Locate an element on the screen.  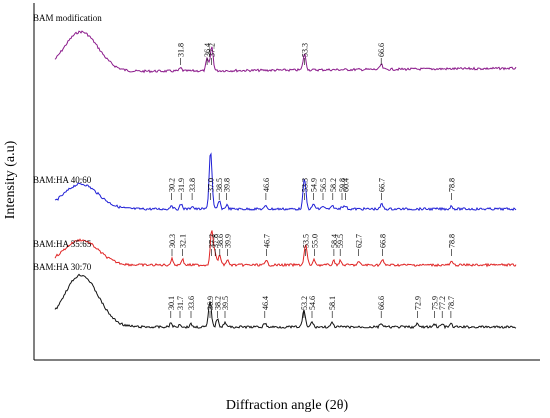
peak-label: 37.8 is located at coordinates (215, 241).